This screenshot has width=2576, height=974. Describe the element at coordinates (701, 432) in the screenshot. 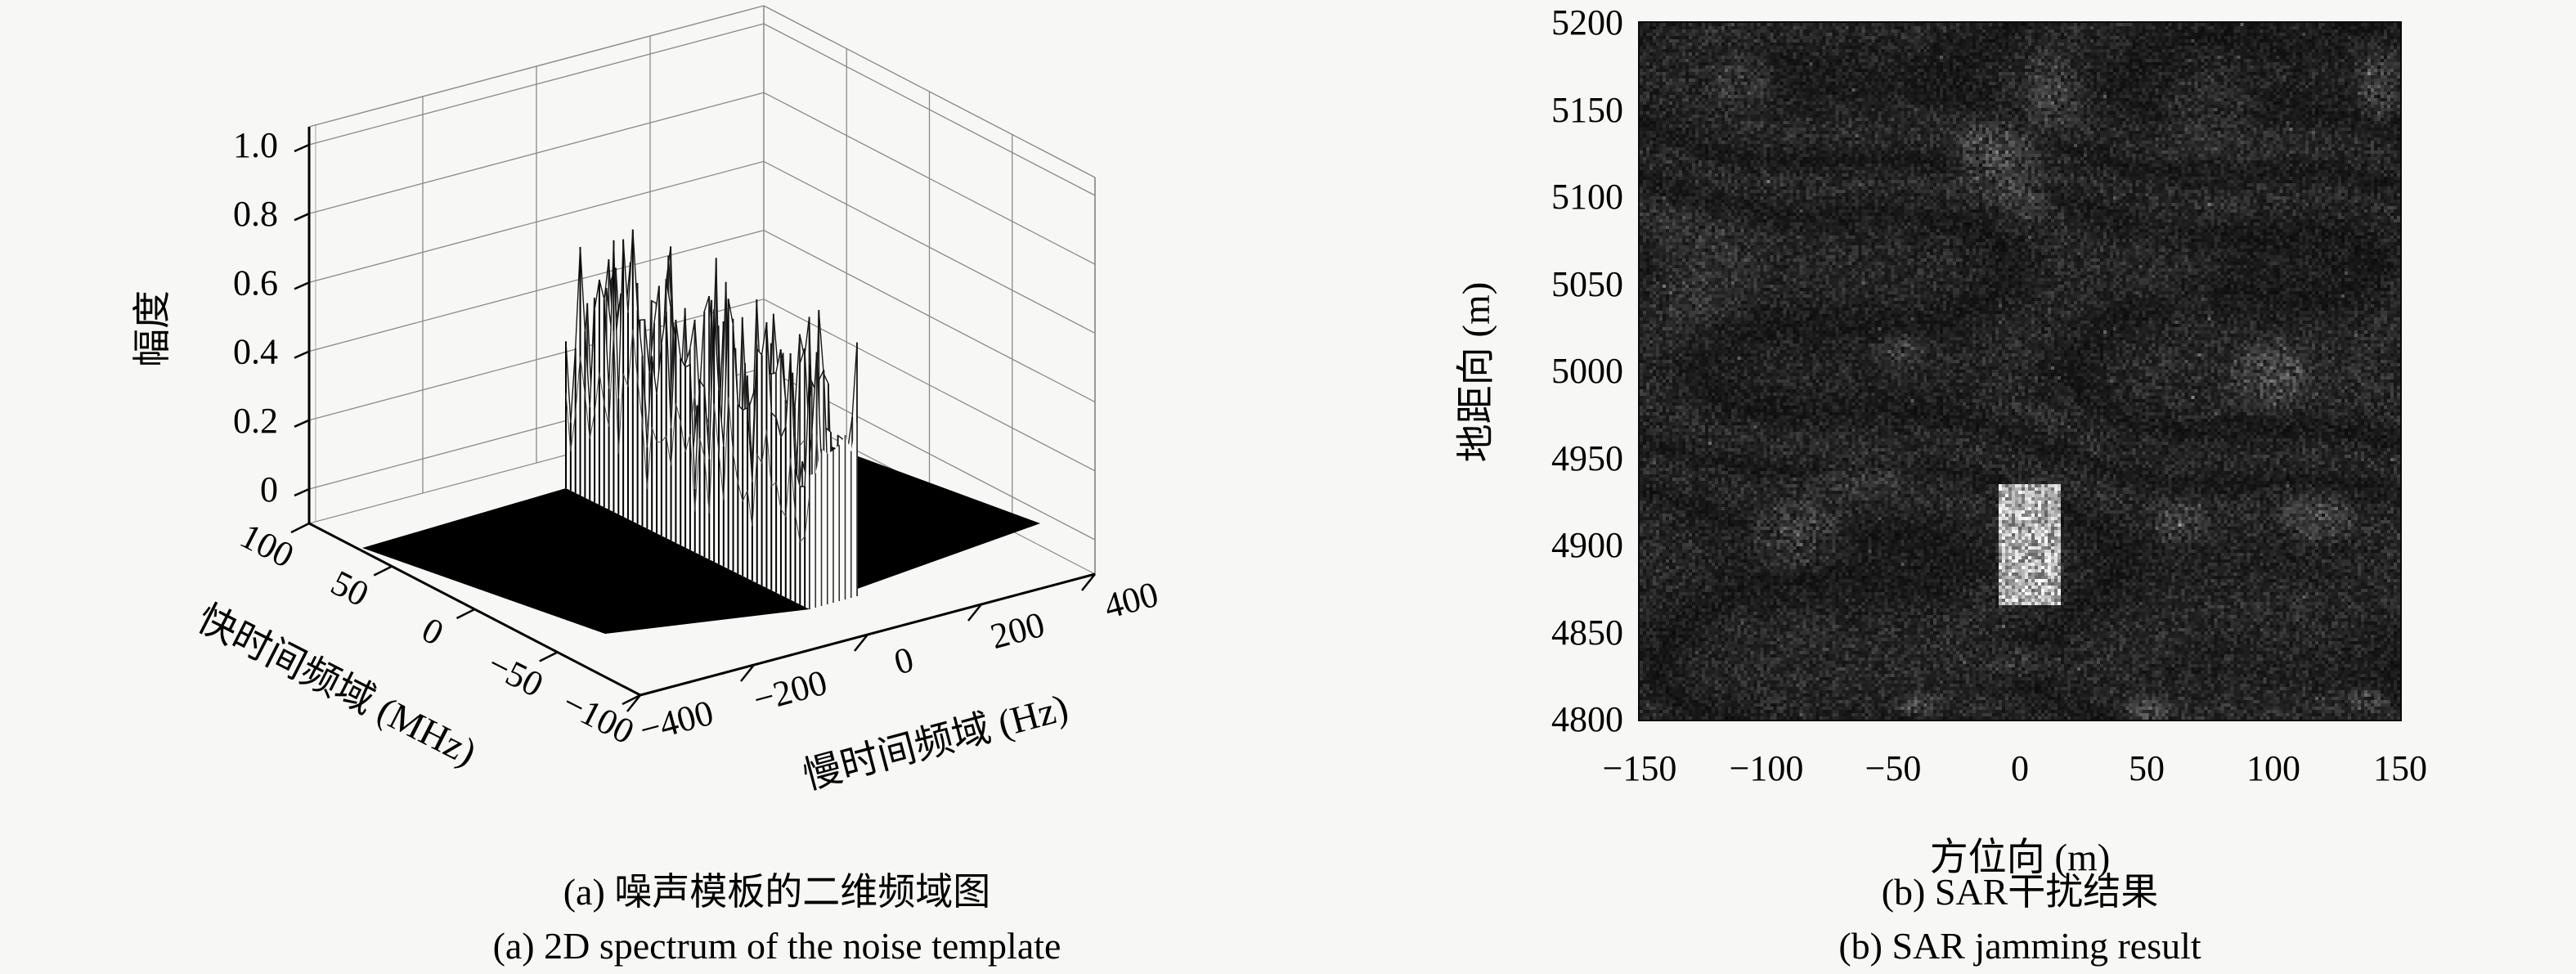

I see `noise-surface` at that location.